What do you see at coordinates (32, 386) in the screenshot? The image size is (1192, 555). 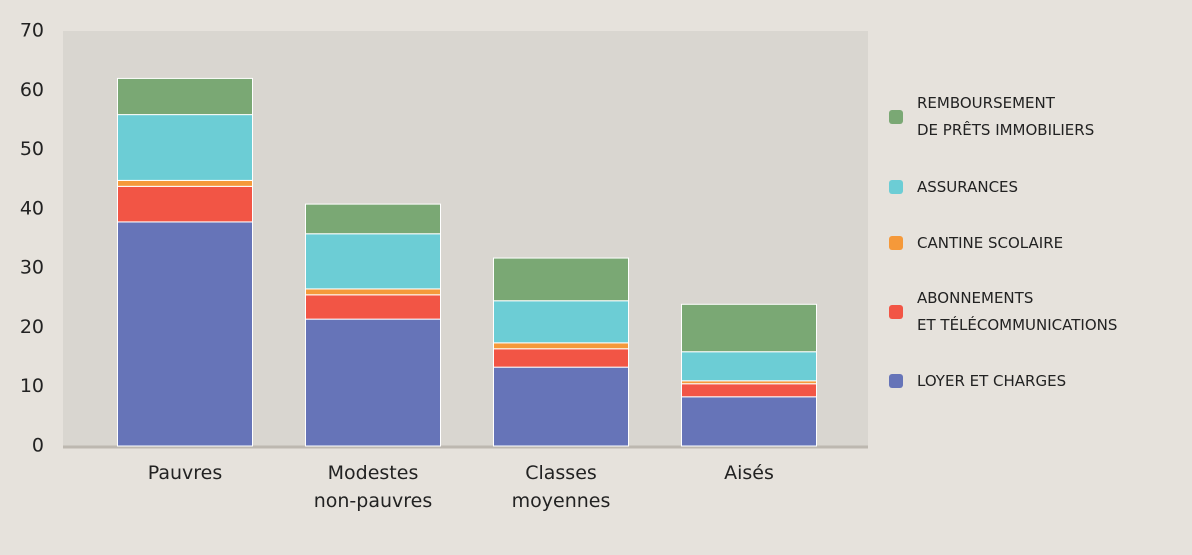 I see `y-tick-label: 10` at bounding box center [32, 386].